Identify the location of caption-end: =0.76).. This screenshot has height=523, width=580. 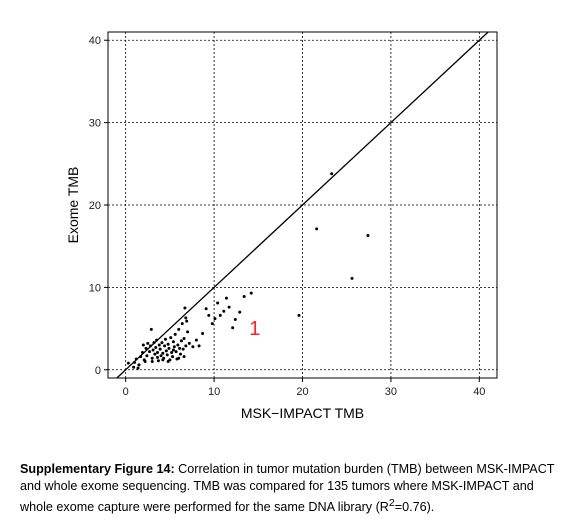
(414, 507).